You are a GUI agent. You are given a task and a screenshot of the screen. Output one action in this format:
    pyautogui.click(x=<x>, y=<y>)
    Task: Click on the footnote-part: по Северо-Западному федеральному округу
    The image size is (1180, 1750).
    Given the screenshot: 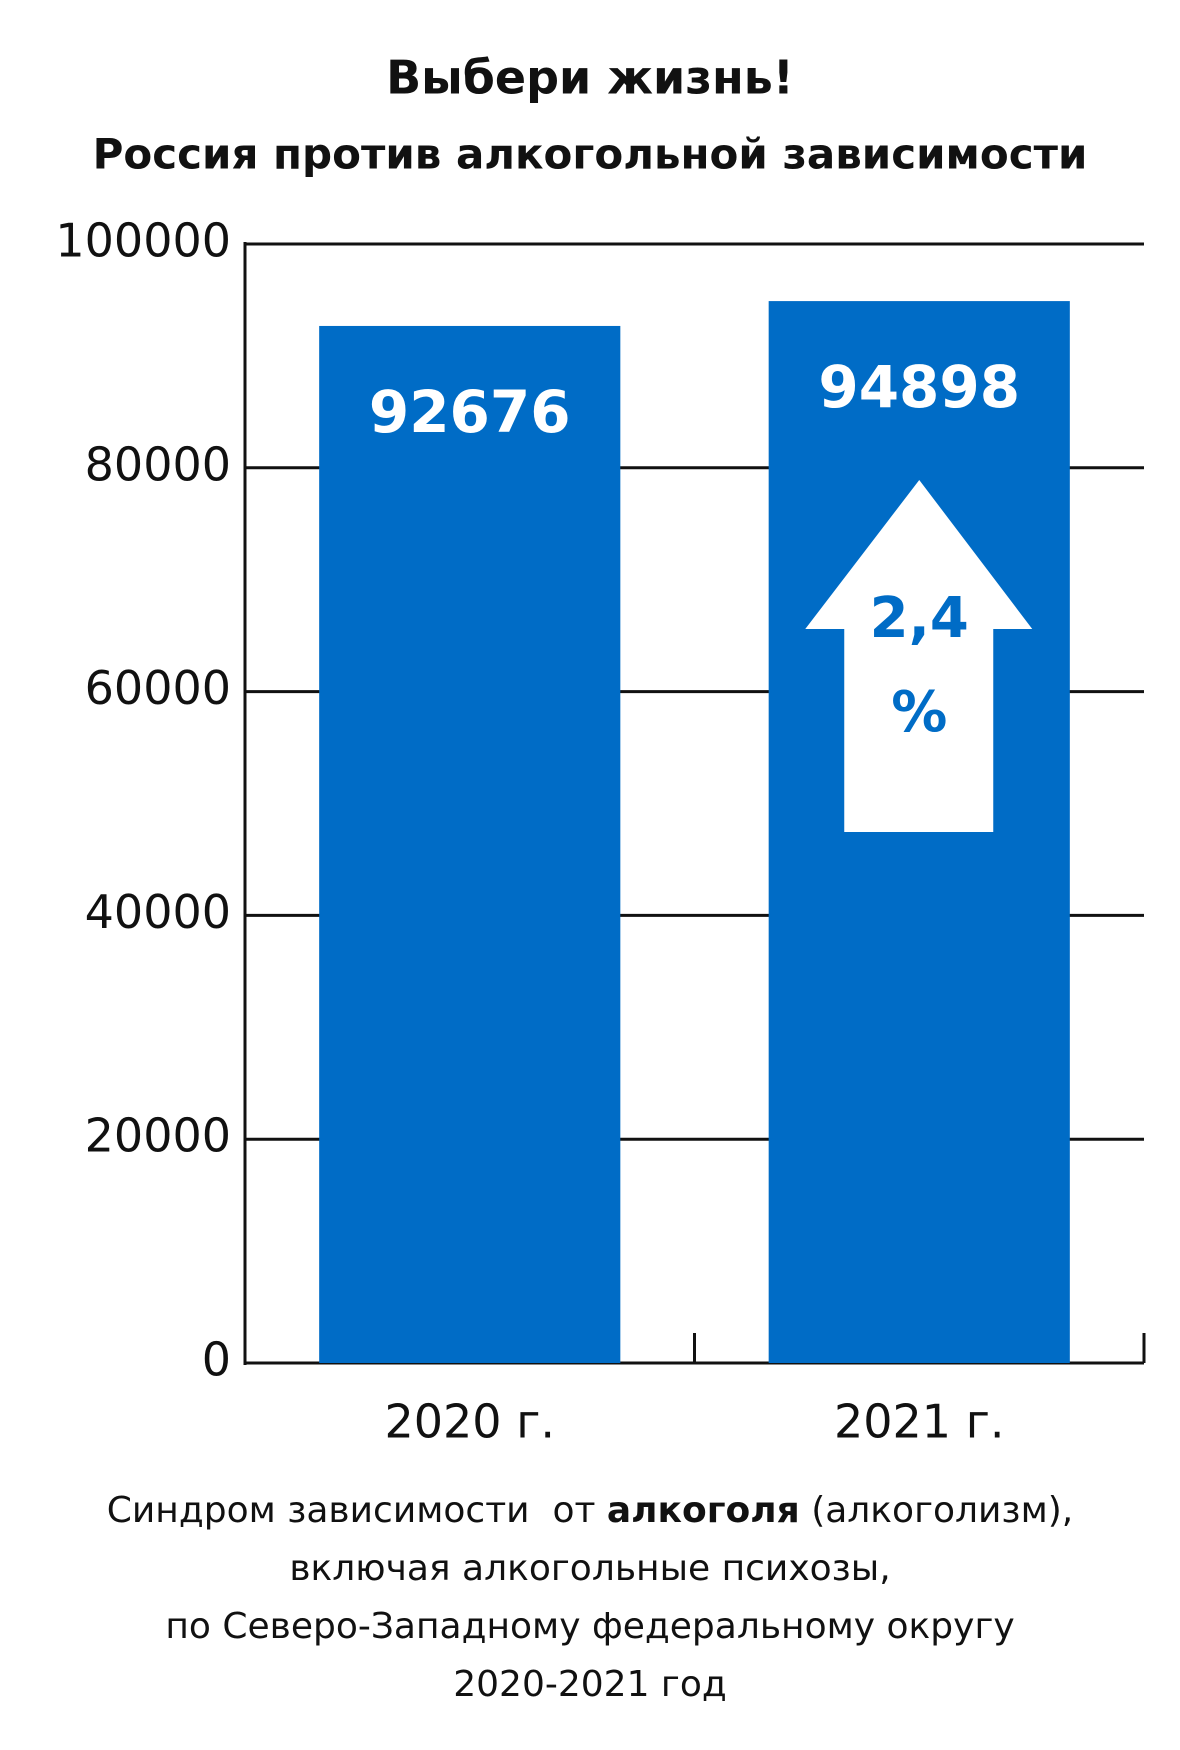 What is the action you would take?
    pyautogui.click(x=589, y=1626)
    